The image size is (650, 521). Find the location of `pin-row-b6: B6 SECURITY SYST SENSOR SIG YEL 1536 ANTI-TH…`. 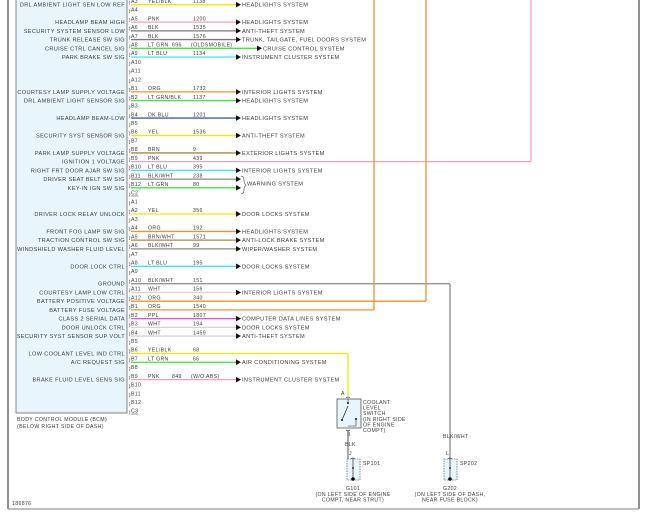

pin-row-b6: B6 SECURITY SYST SENSOR SIG YEL 1536 ANTI-TH… is located at coordinates (170, 135).